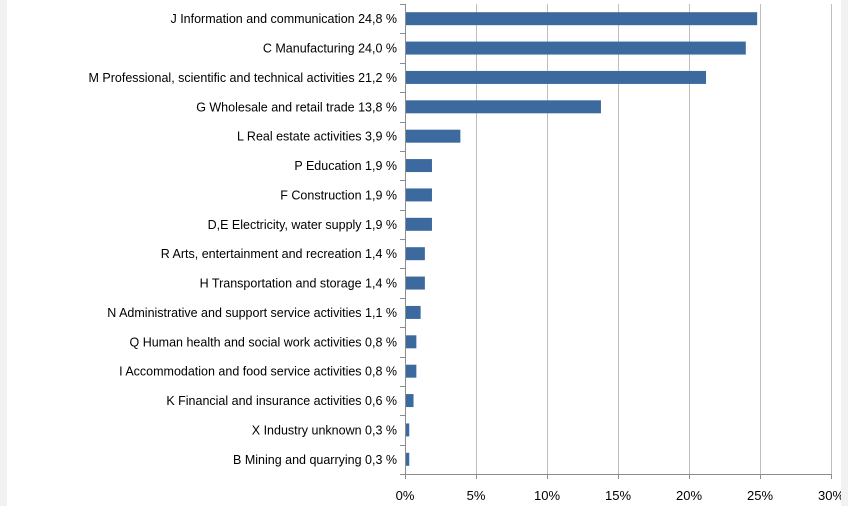 The image size is (848, 506). What do you see at coordinates (345, 166) in the screenshot?
I see `category-label: P Education 1,9 %` at bounding box center [345, 166].